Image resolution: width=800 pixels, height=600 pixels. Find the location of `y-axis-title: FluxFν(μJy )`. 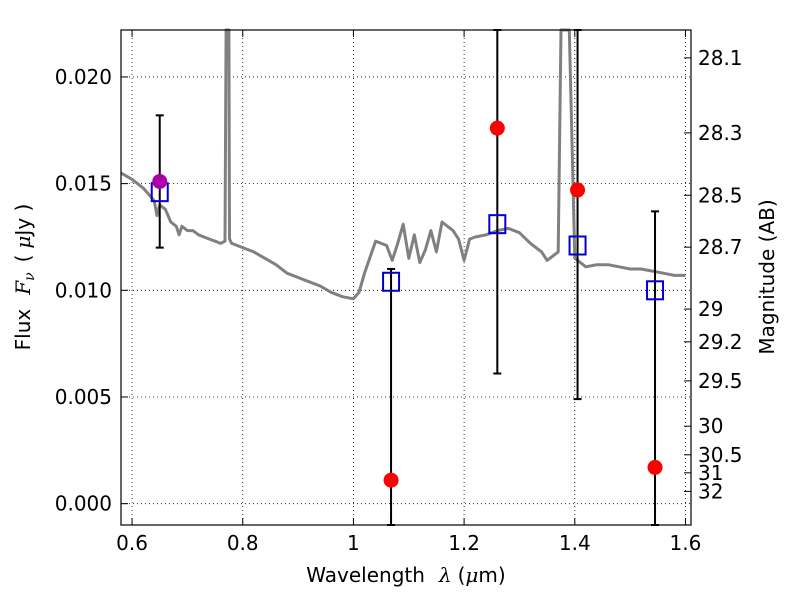

y-axis-title: FluxFν(μJy ) is located at coordinates (24, 277).